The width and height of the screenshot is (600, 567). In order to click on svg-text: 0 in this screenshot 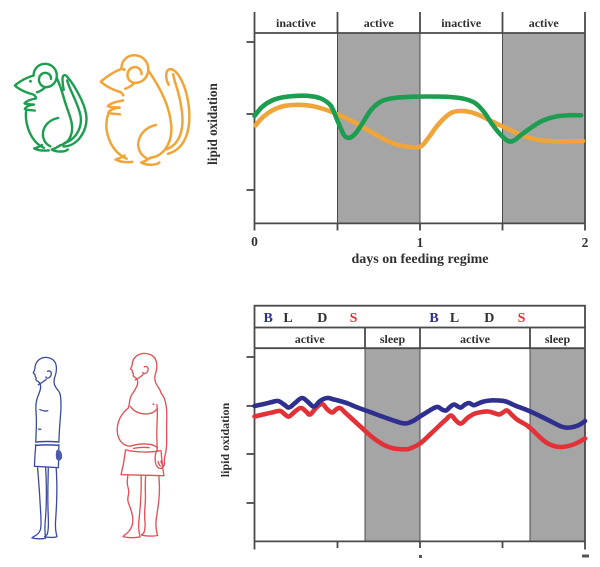, I will do `click(254, 241)`.